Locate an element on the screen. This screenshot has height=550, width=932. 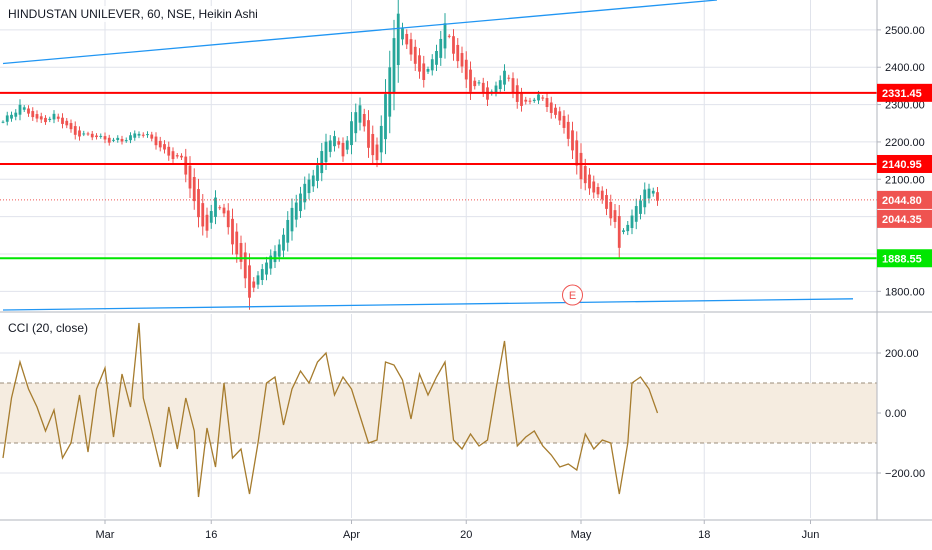
secondary-price-badge: 2044.35 is located at coordinates (904, 218).